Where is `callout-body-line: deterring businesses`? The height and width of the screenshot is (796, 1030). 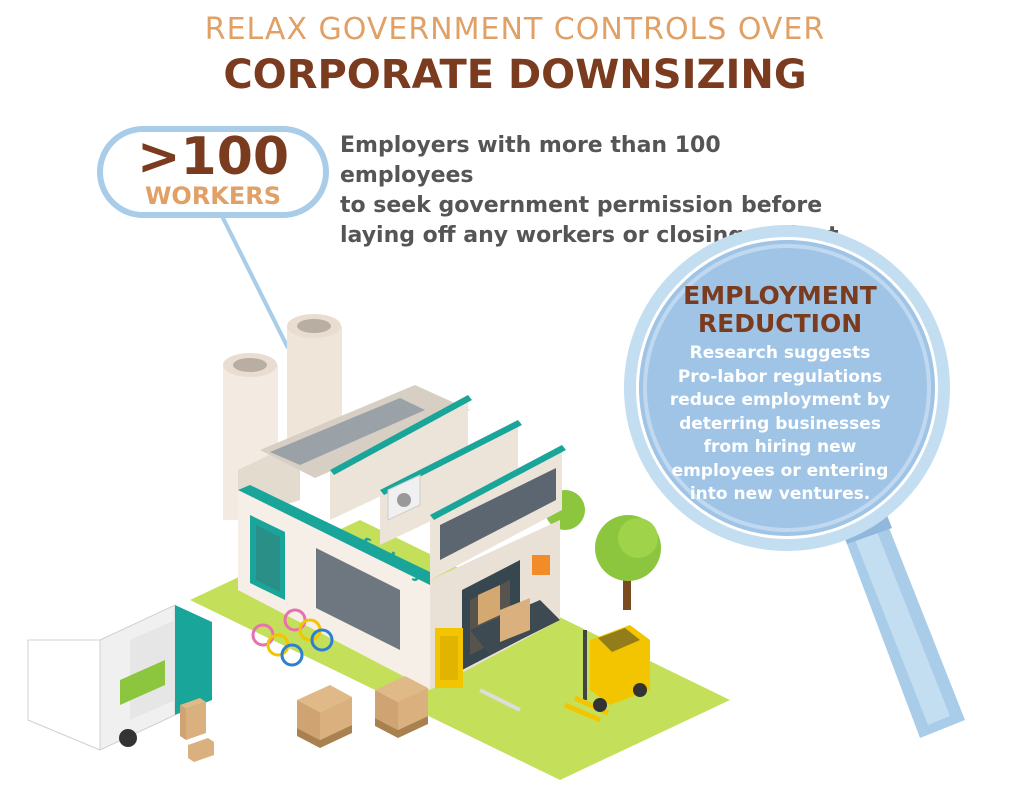
callout-body-line: deterring businesses is located at coordinates (780, 423).